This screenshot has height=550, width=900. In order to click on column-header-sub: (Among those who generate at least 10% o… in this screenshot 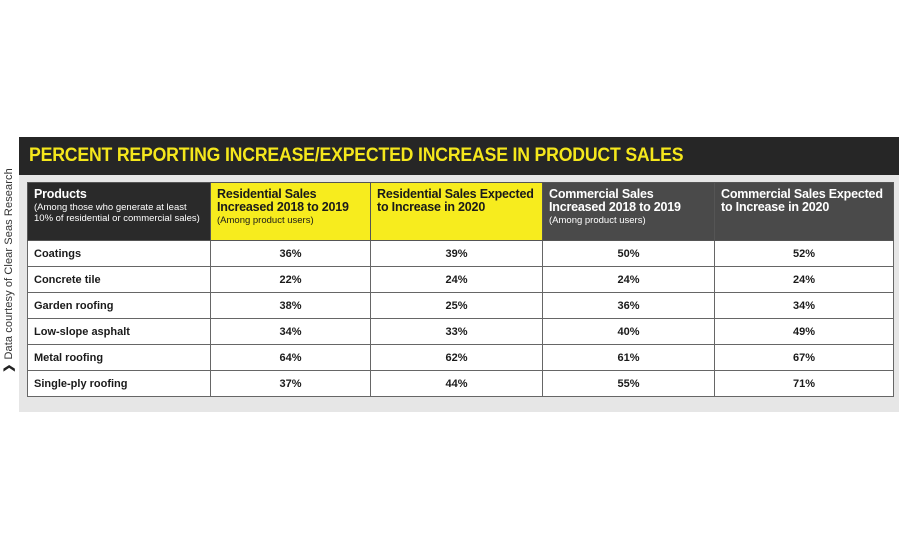, I will do `click(117, 213)`.